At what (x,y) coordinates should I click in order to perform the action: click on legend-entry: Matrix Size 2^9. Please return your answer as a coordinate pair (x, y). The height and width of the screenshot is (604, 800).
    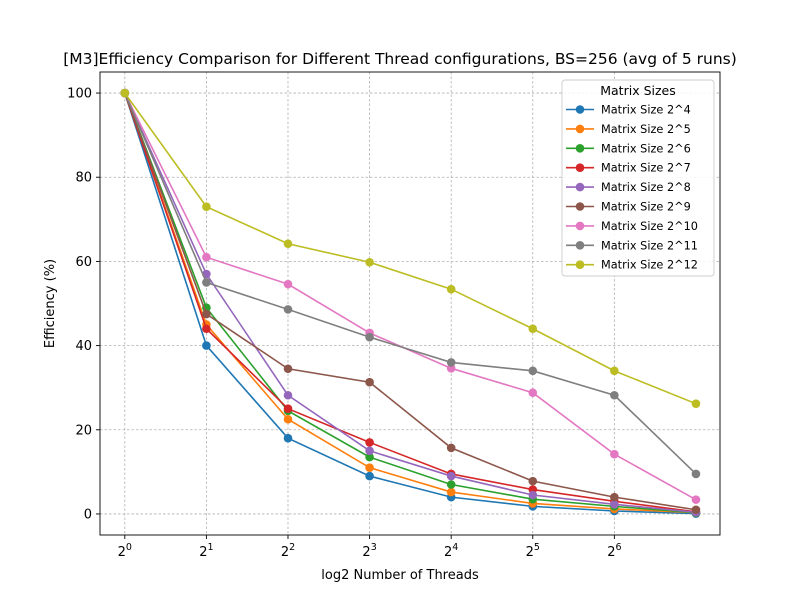
    Looking at the image, I should click on (628, 207).